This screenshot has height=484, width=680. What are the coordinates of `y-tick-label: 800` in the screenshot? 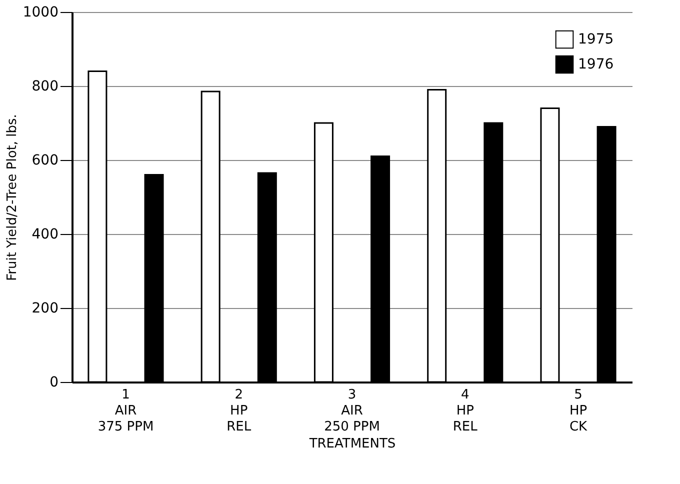 It's located at (45, 86).